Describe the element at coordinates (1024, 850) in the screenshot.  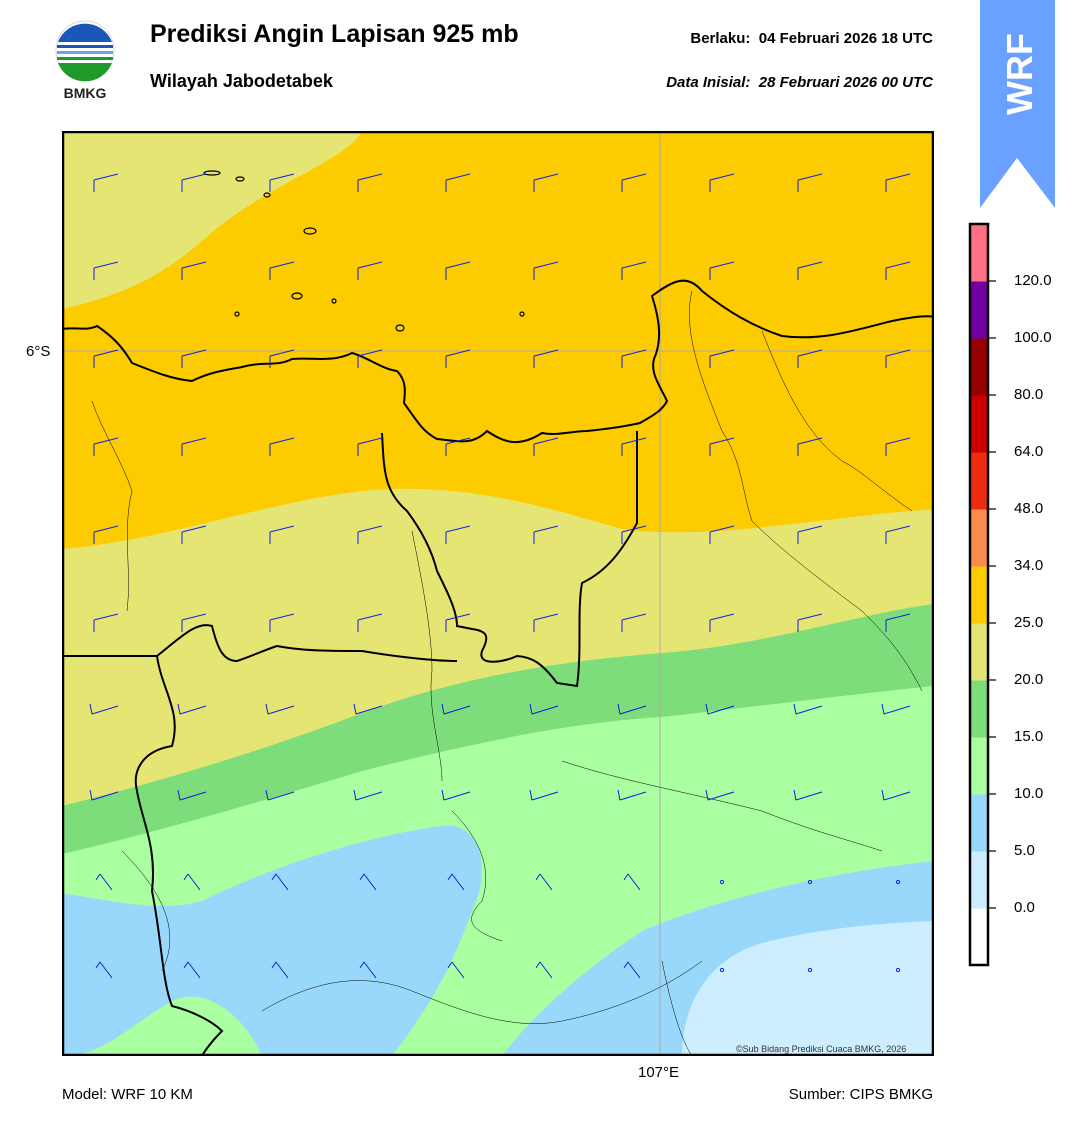
I see `colorbar-tick-label: 5.0` at that location.